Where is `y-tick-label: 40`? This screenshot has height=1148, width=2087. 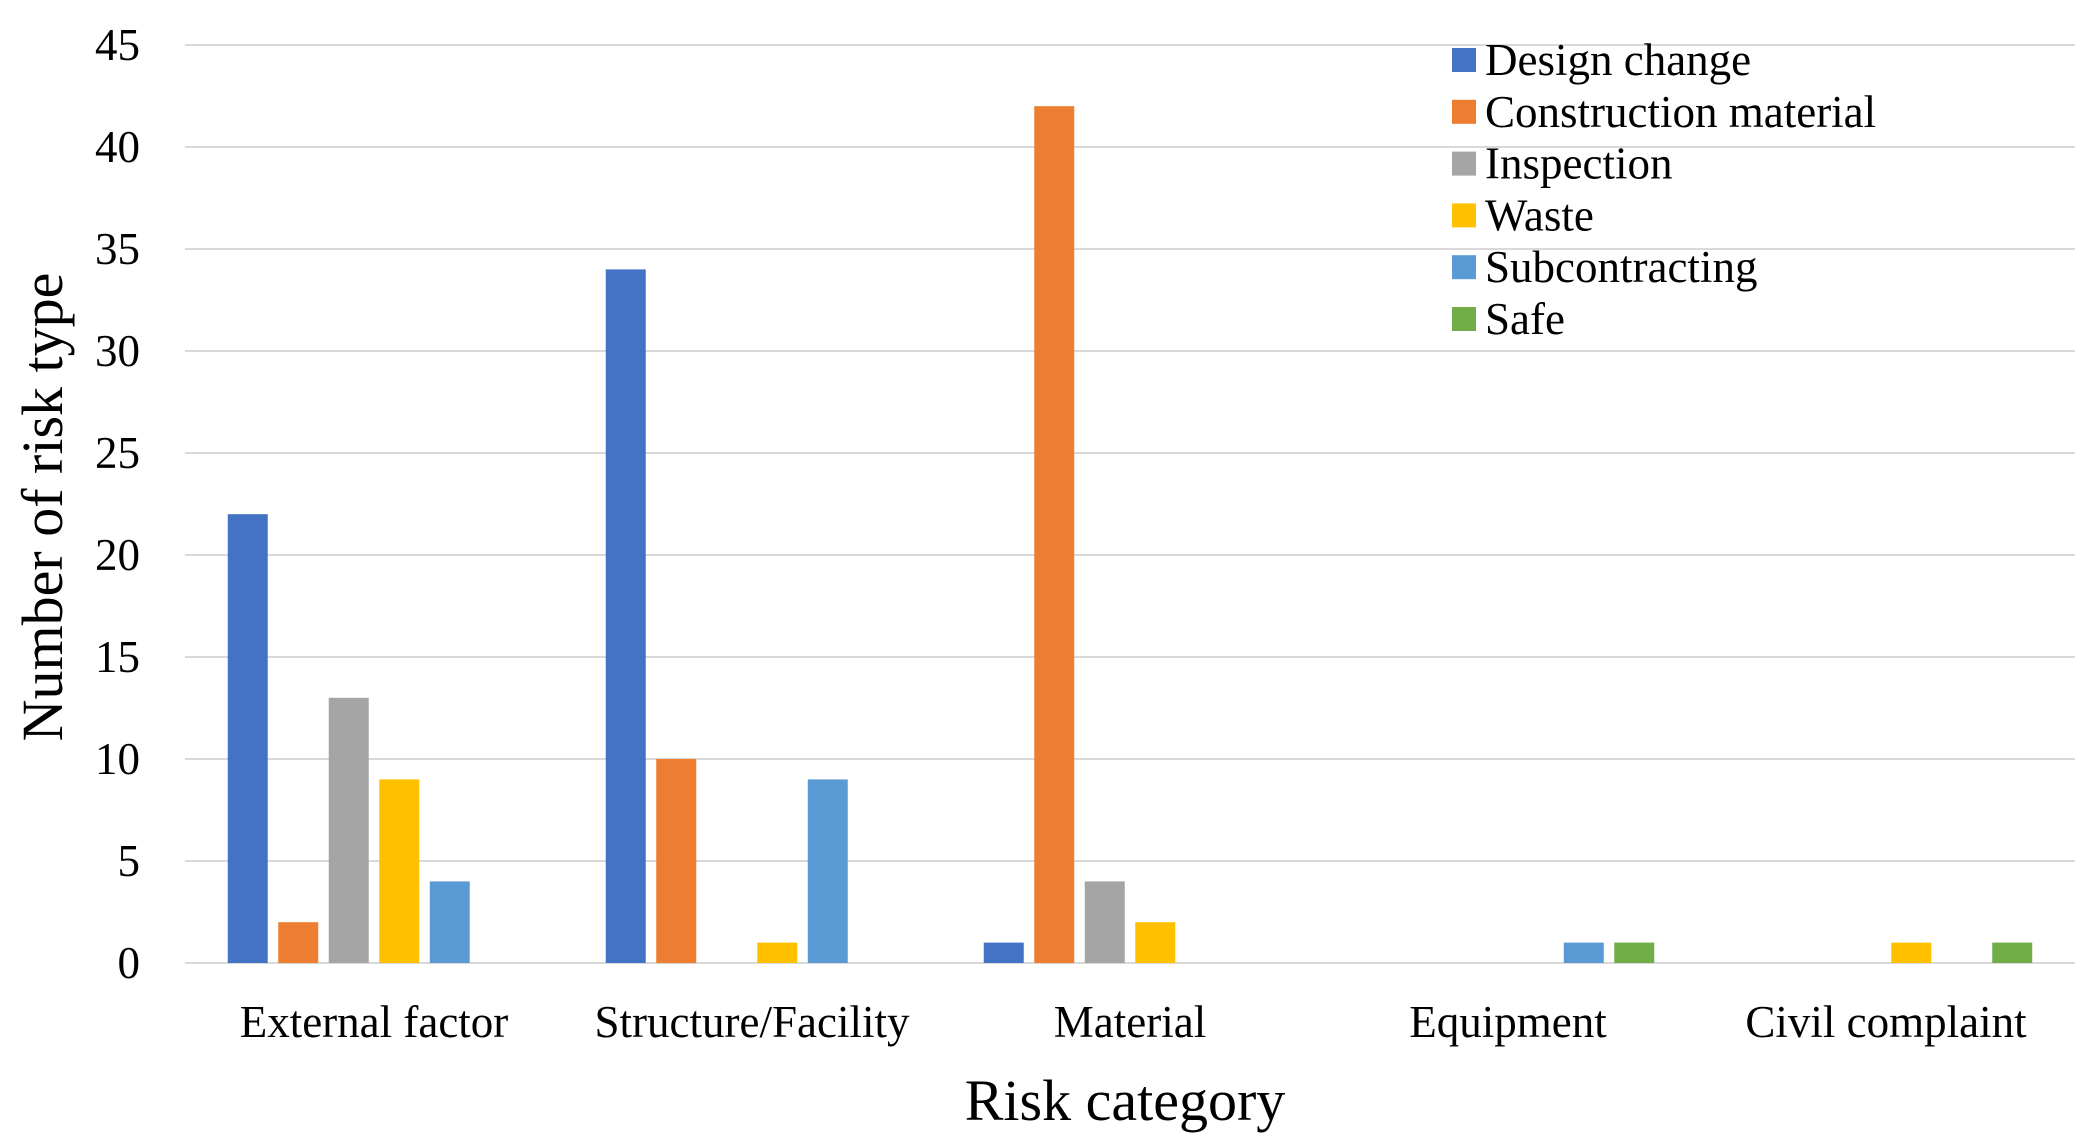
y-tick-label: 40 is located at coordinates (117, 147).